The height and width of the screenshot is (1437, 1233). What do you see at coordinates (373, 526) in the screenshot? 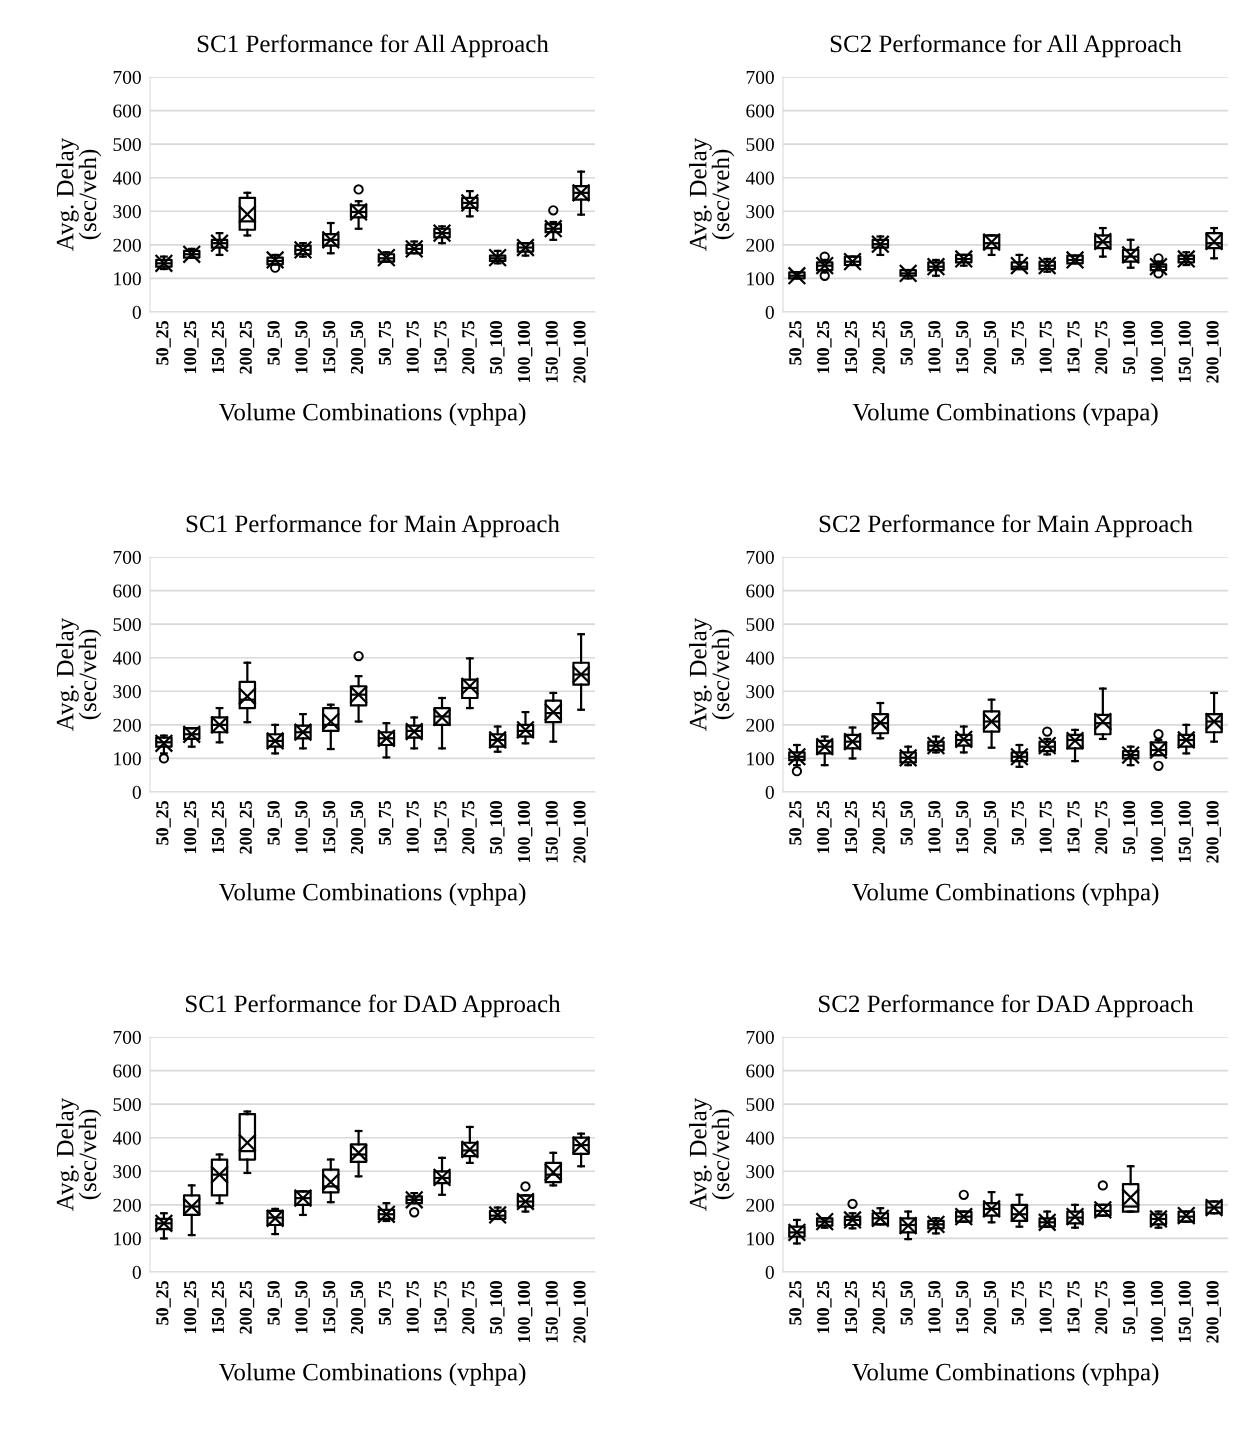
I see `chart-title: SC1 Performance for Main Approach` at bounding box center [373, 526].